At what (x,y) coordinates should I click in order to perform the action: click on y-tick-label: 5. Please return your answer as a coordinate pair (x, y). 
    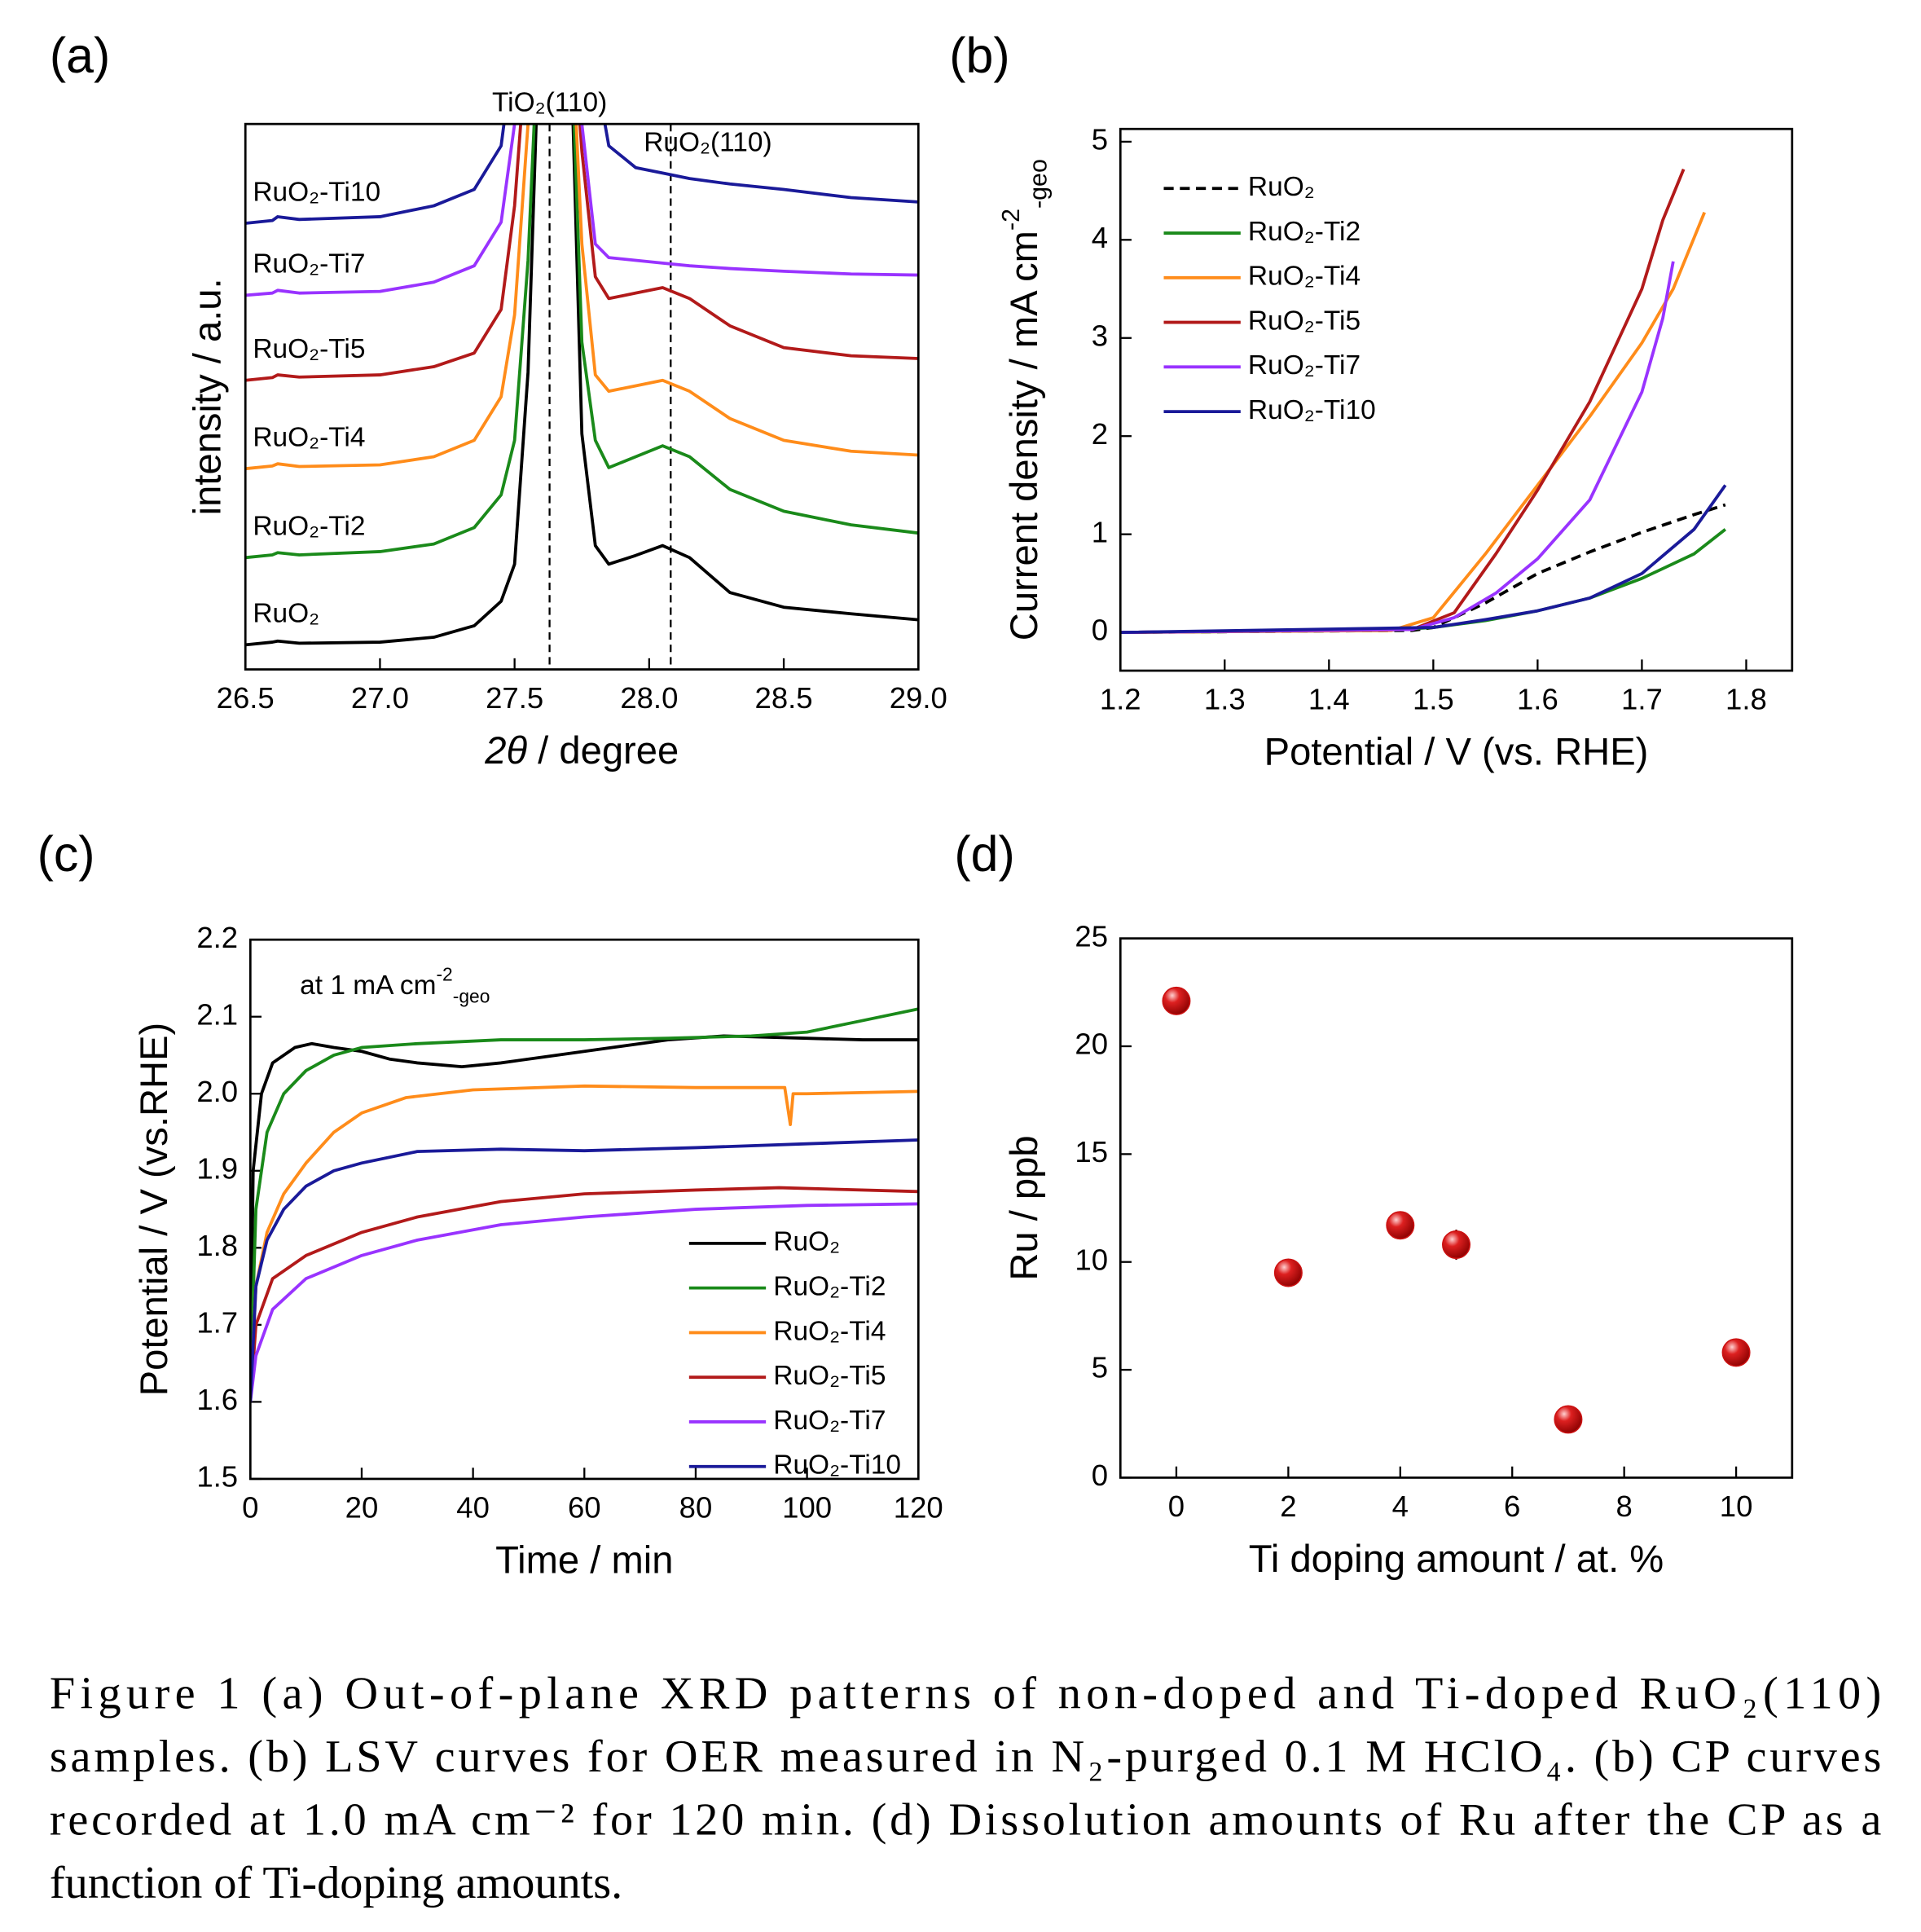
    Looking at the image, I should click on (1100, 1367).